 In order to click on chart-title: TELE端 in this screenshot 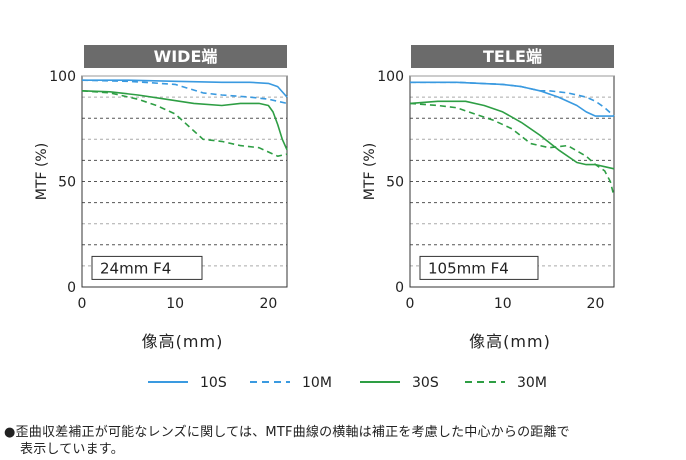, I will do `click(512, 56)`.